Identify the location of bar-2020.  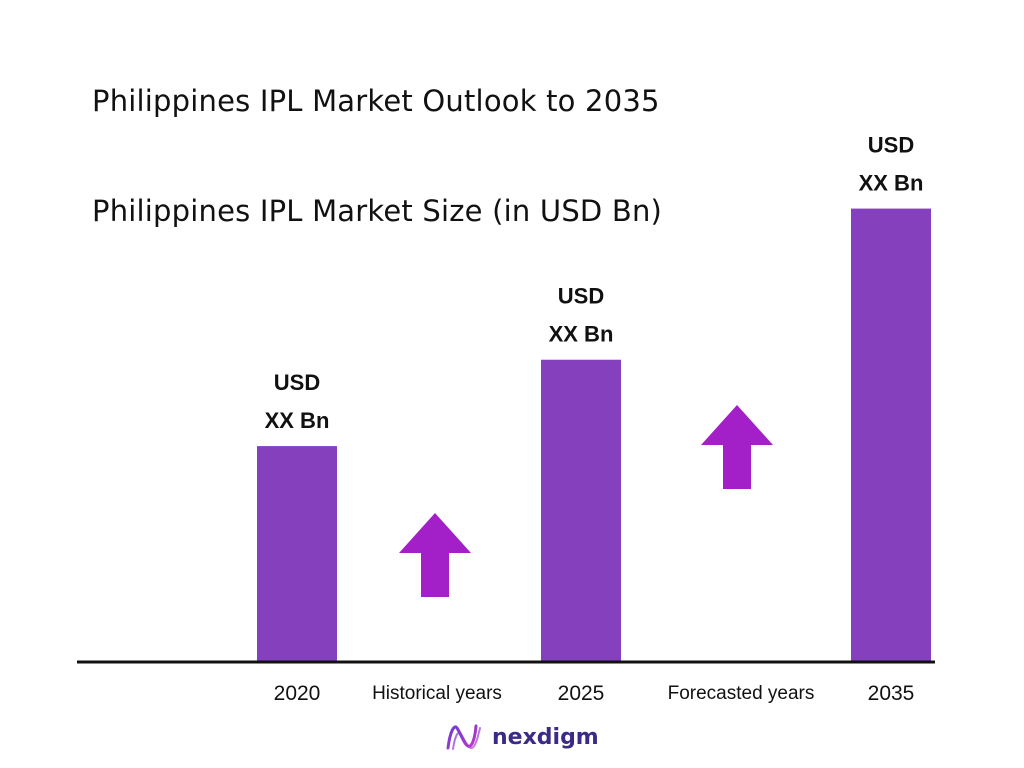
(297, 554).